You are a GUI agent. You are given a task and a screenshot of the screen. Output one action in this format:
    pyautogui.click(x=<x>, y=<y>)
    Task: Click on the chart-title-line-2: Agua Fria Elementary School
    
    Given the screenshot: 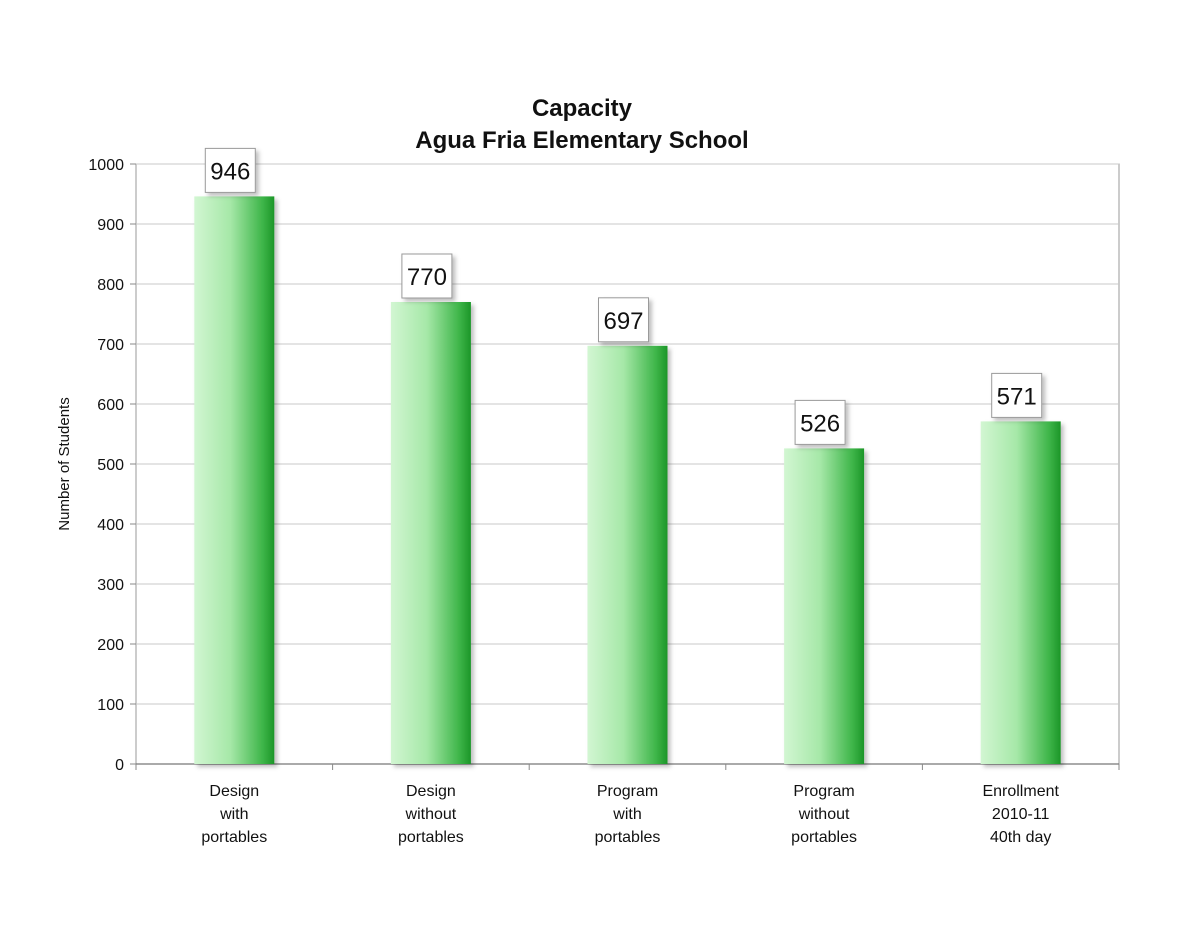 What is the action you would take?
    pyautogui.click(x=581, y=140)
    